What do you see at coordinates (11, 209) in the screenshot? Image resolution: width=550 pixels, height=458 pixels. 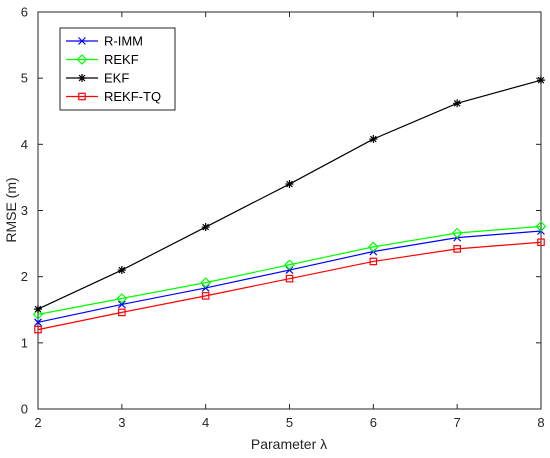 I see `y-axis-label: RMSE (m)` at bounding box center [11, 209].